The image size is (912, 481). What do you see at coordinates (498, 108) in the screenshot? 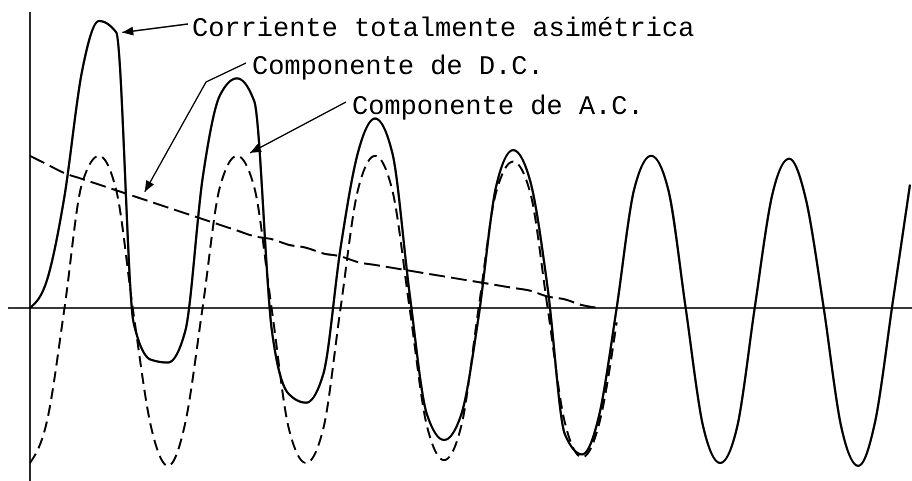
I see `series-label: Componente de A.C.` at bounding box center [498, 108].